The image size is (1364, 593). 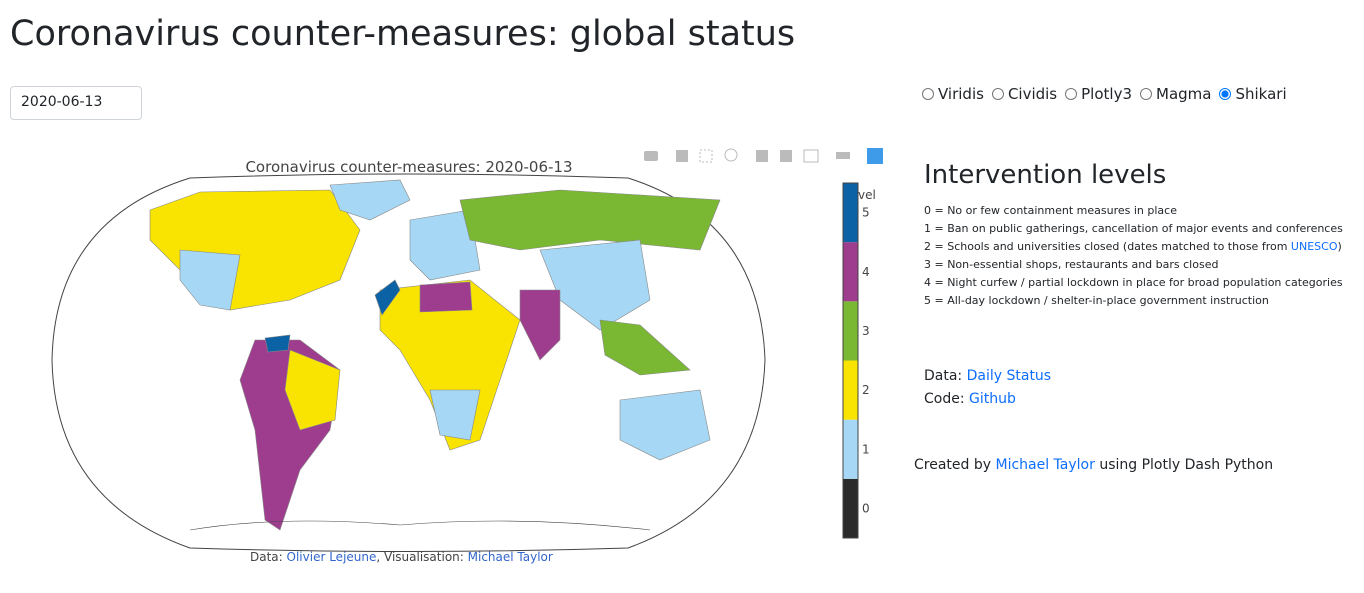 What do you see at coordinates (1009, 376) in the screenshot?
I see `link: Daily Status` at bounding box center [1009, 376].